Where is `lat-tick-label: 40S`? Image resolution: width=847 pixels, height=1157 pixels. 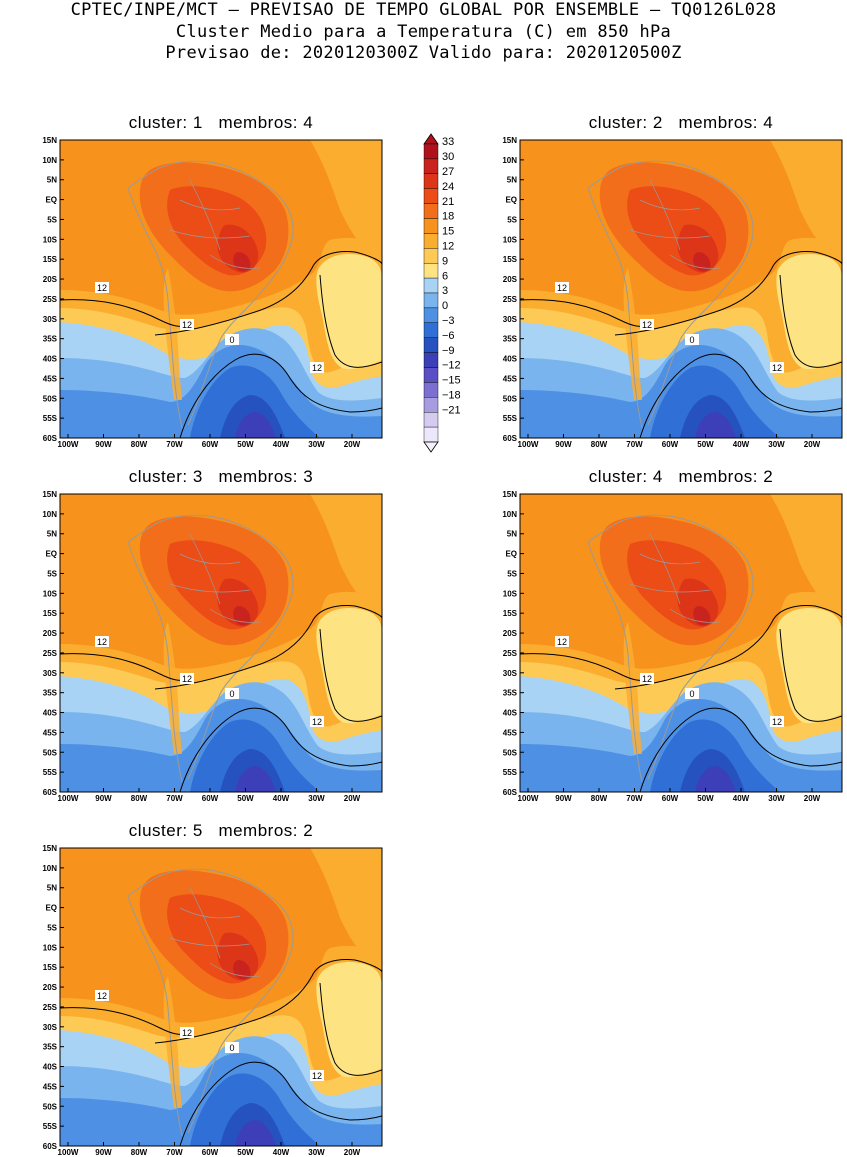 lat-tick-label: 40S is located at coordinates (50, 1067).